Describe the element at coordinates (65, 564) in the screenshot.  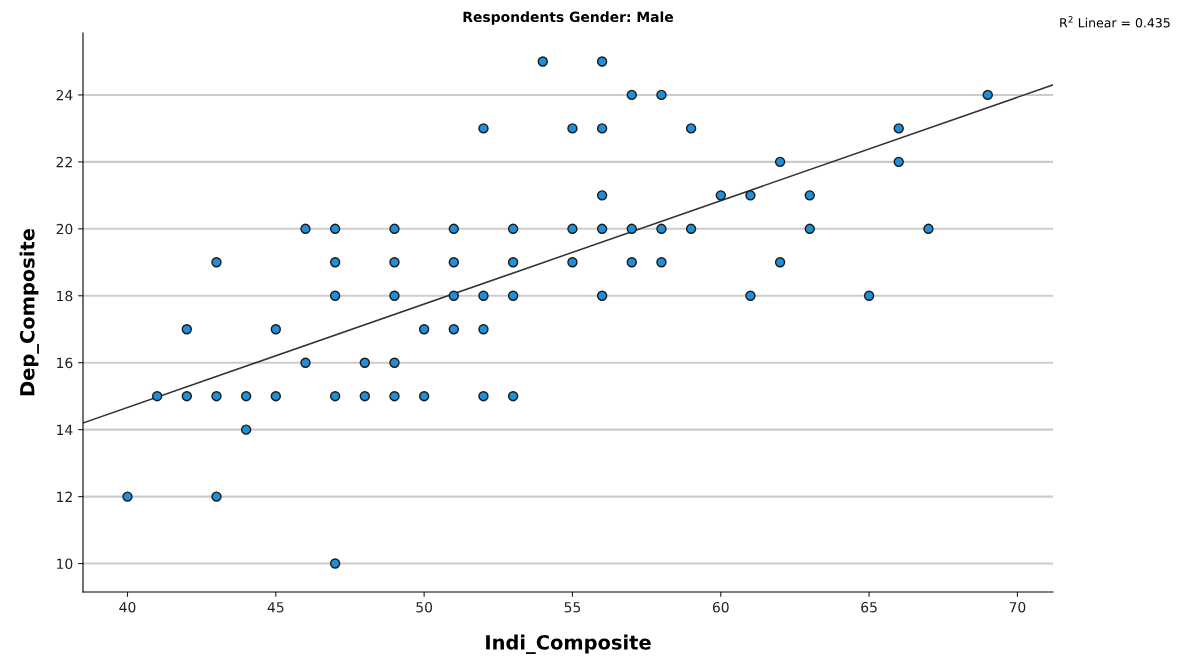
I see `y-tick-label: 10` at that location.